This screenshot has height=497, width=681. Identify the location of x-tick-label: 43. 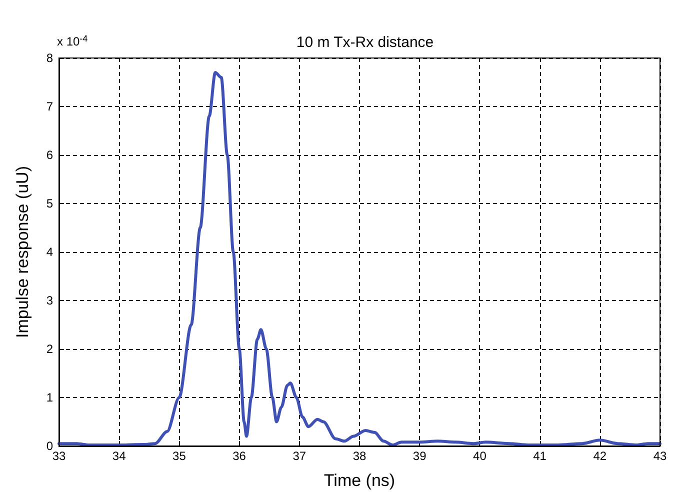
(660, 456).